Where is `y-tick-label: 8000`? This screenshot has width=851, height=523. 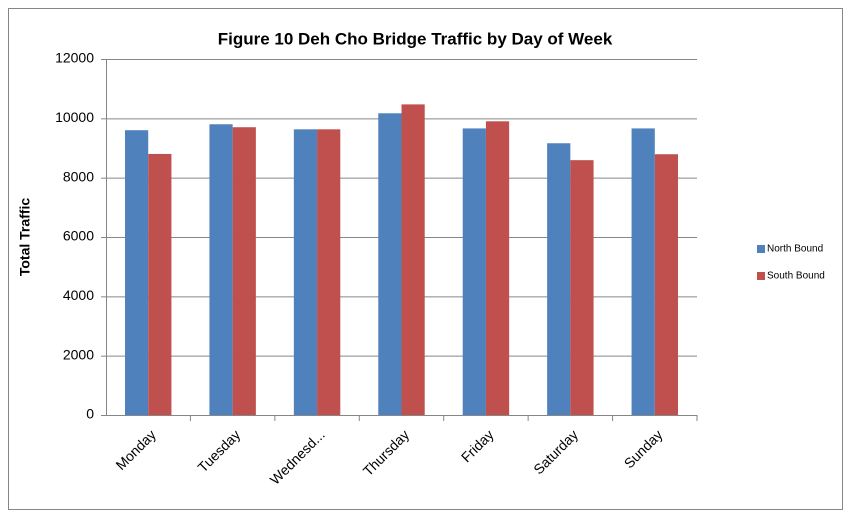 y-tick-label: 8000 is located at coordinates (78, 176).